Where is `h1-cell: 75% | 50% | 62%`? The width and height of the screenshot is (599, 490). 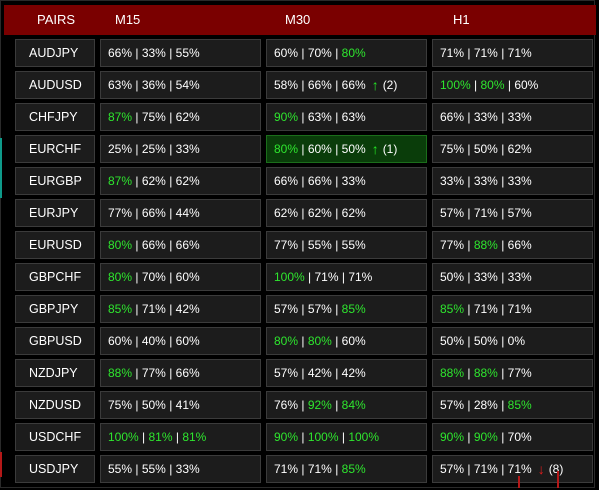
h1-cell: 75% | 50% | 62% is located at coordinates (512, 149).